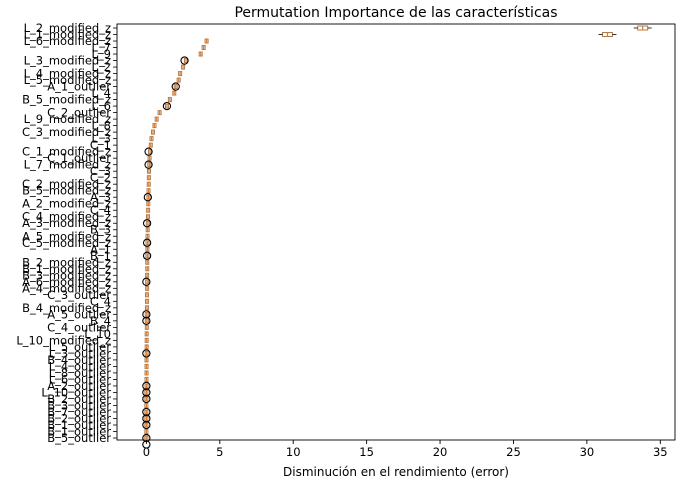 The image size is (690, 486). I want to click on y-category-label: C_3, so click(100, 171).